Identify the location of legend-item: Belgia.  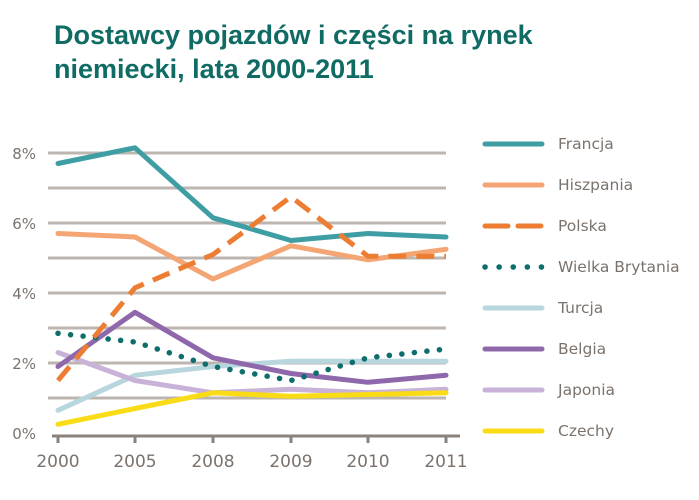
(589, 349).